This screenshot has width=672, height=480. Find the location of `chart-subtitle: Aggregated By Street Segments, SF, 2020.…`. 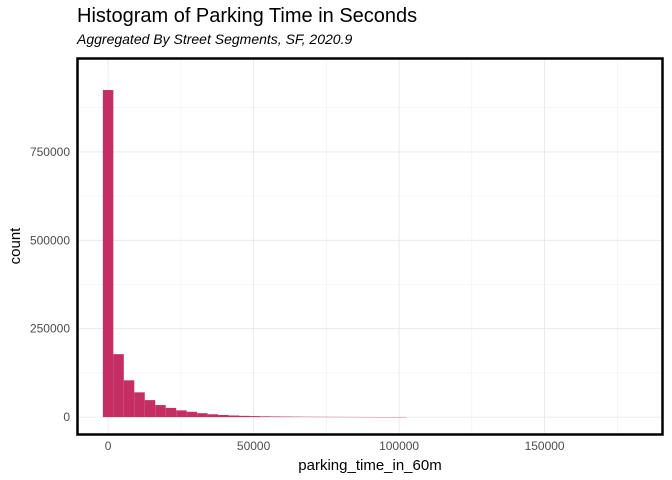

chart-subtitle: Aggregated By Street Segments, SF, 2020.… is located at coordinates (215, 39).